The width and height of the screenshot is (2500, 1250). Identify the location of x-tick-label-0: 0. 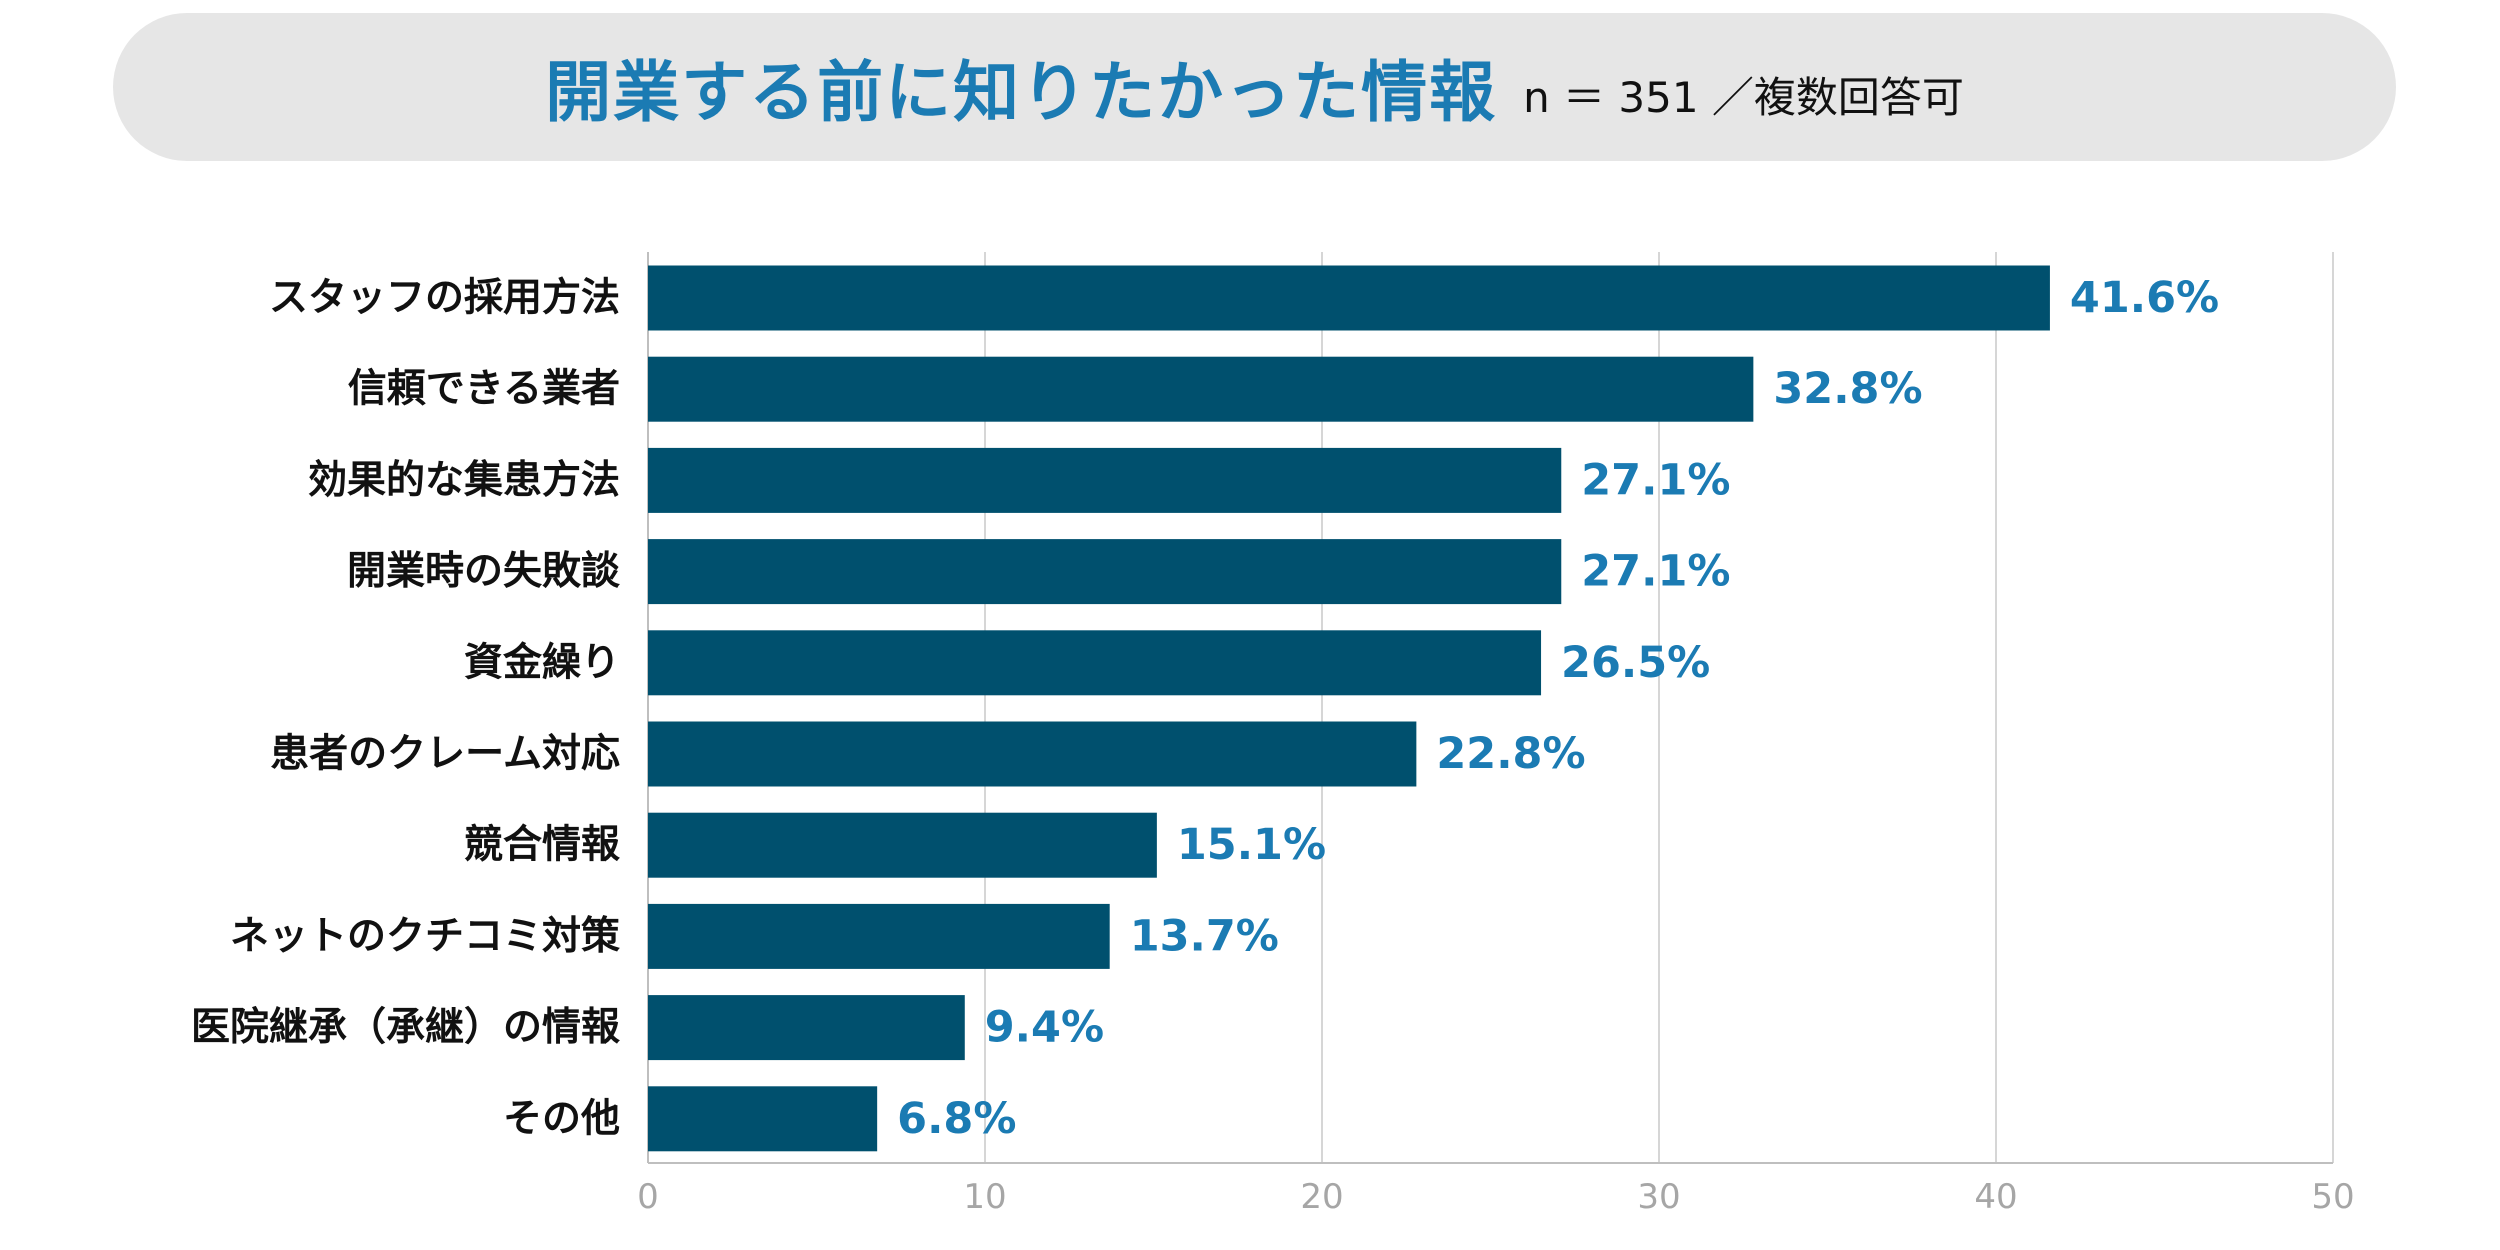
(648, 1197).